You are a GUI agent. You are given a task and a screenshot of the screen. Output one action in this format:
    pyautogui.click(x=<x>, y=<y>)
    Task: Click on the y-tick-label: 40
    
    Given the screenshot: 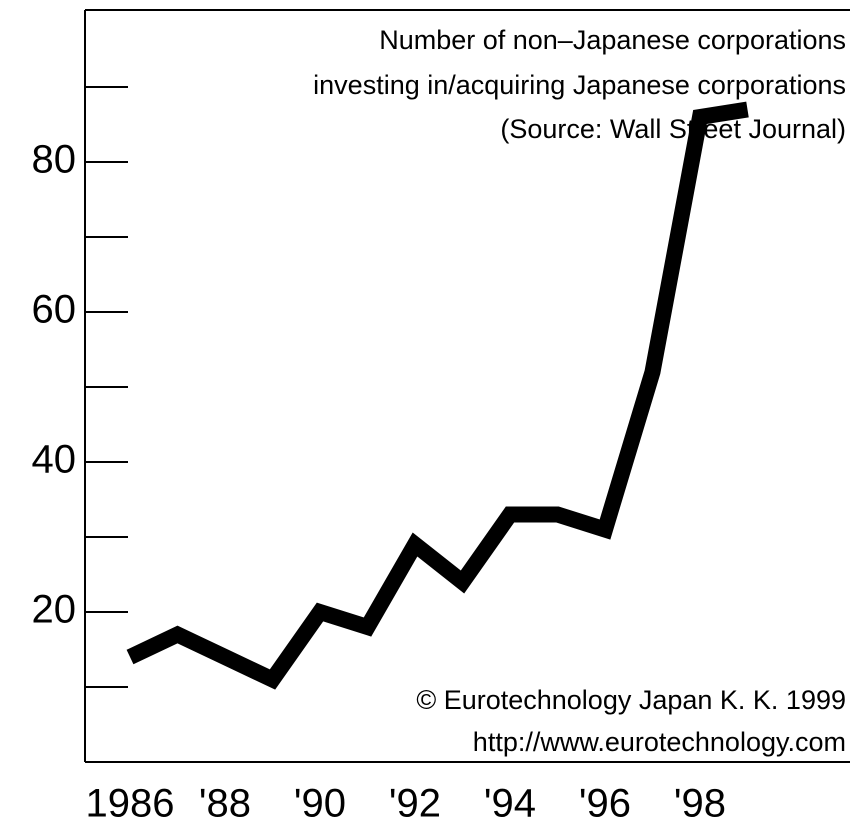 What is the action you would take?
    pyautogui.click(x=54, y=460)
    